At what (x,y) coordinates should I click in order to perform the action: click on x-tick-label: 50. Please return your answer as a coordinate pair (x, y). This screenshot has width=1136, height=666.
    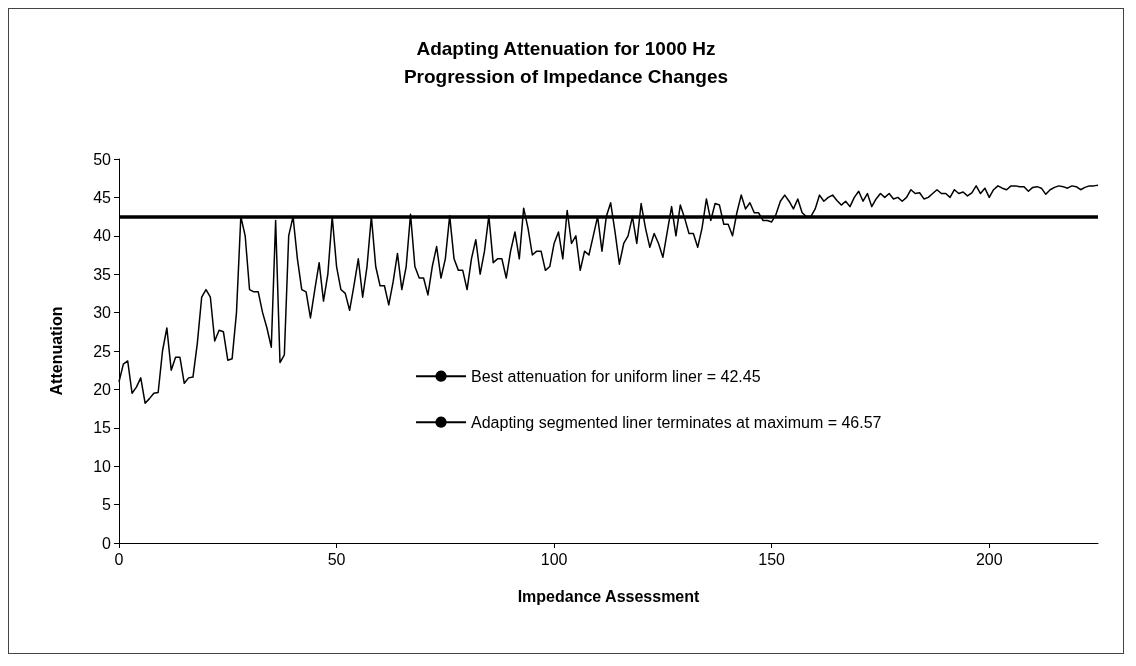
    Looking at the image, I should click on (336, 559).